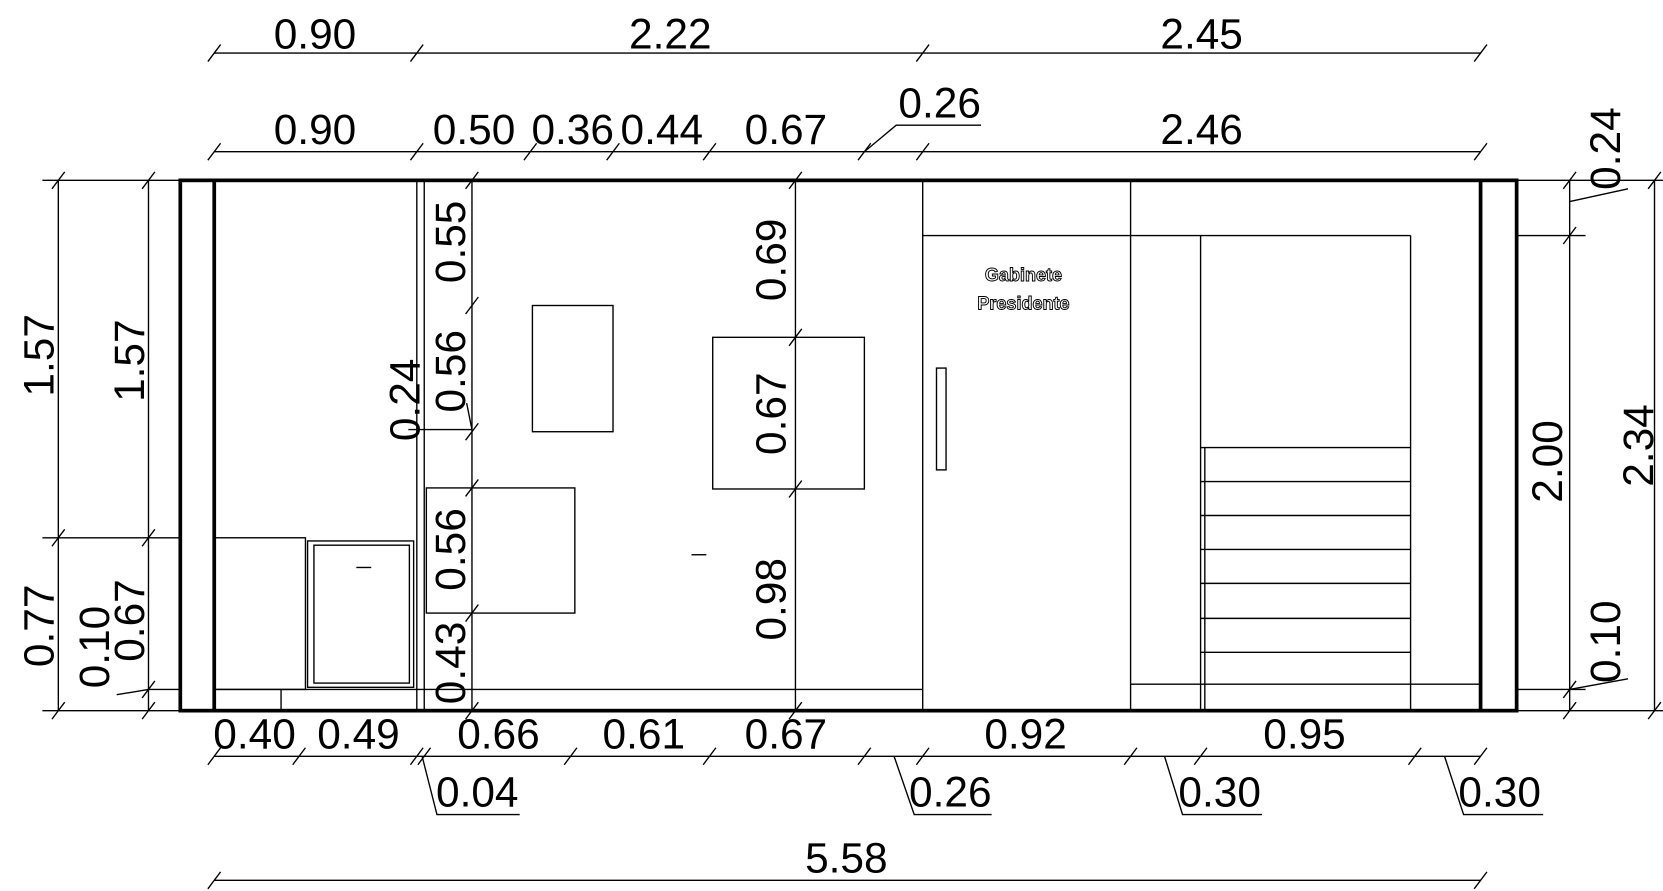 The height and width of the screenshot is (891, 1663). I want to click on dimension-label: 0.36, so click(572, 129).